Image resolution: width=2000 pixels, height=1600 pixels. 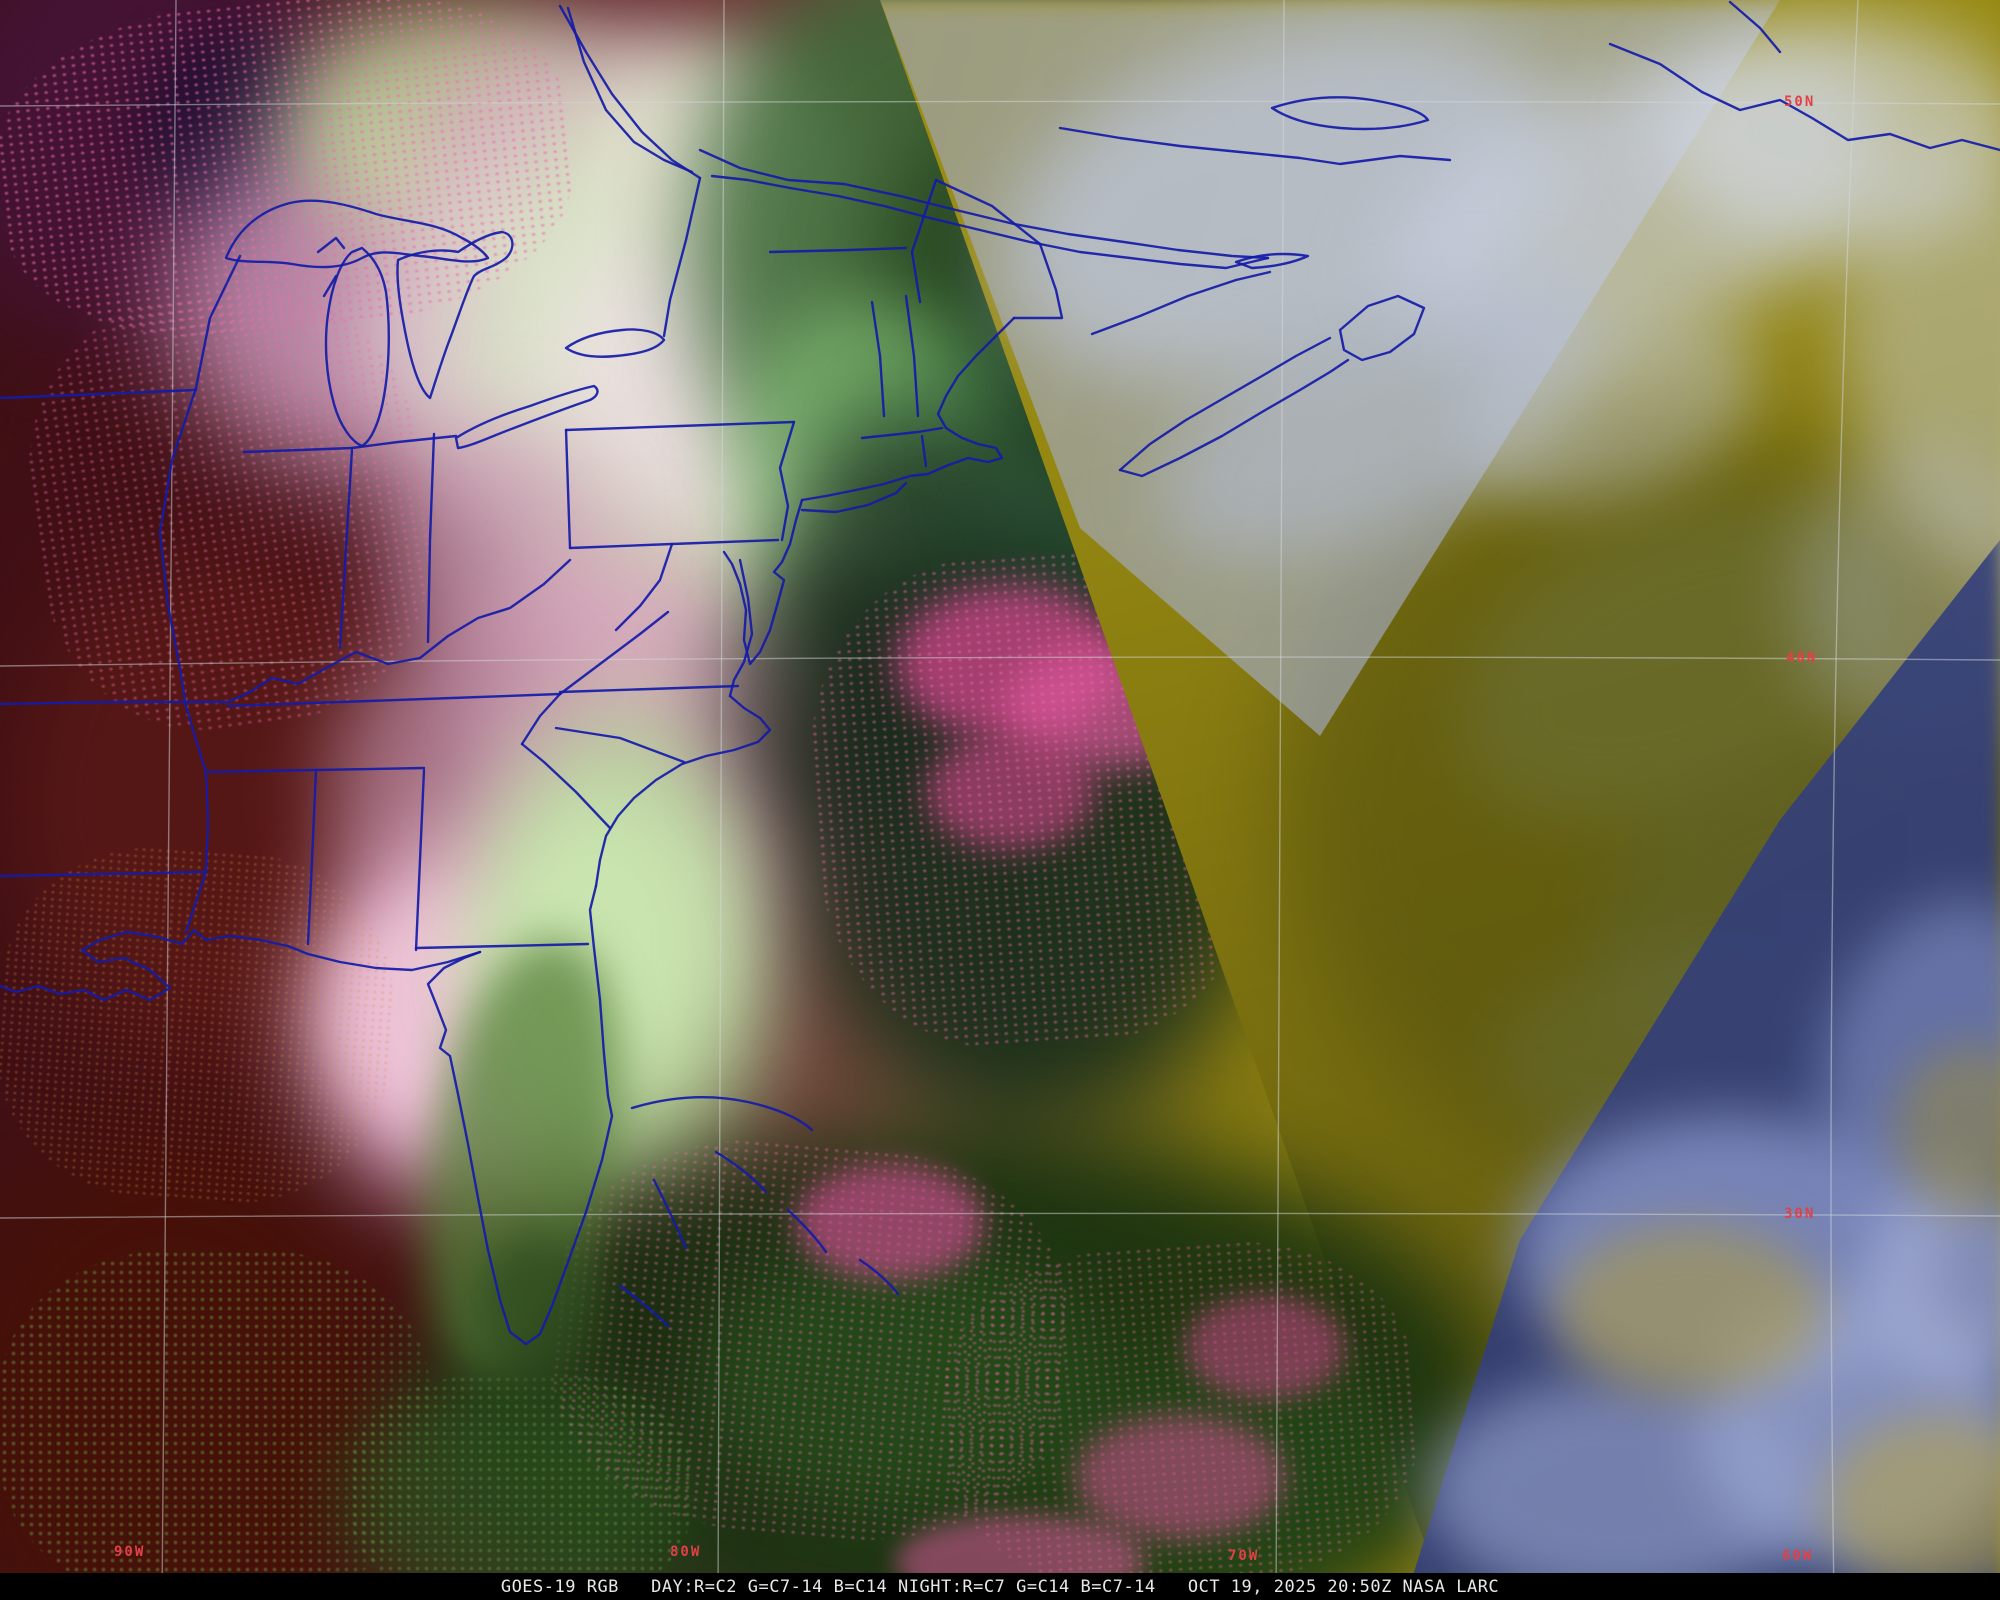 What do you see at coordinates (394, 700) in the screenshot?
I see `ky-tn-border` at bounding box center [394, 700].